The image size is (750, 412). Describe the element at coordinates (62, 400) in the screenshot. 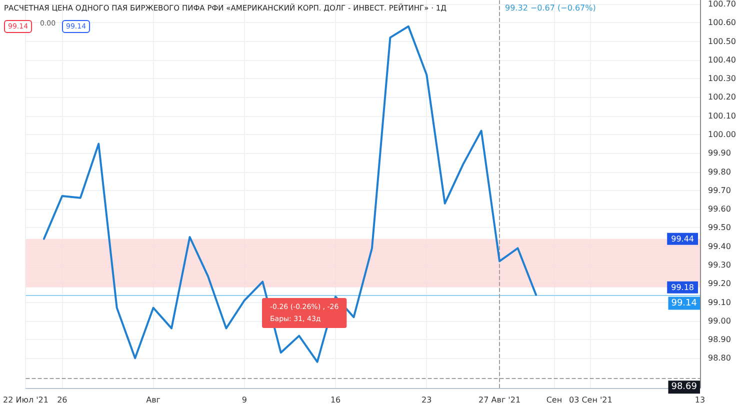

I see `x-tick-label: 26` at that location.